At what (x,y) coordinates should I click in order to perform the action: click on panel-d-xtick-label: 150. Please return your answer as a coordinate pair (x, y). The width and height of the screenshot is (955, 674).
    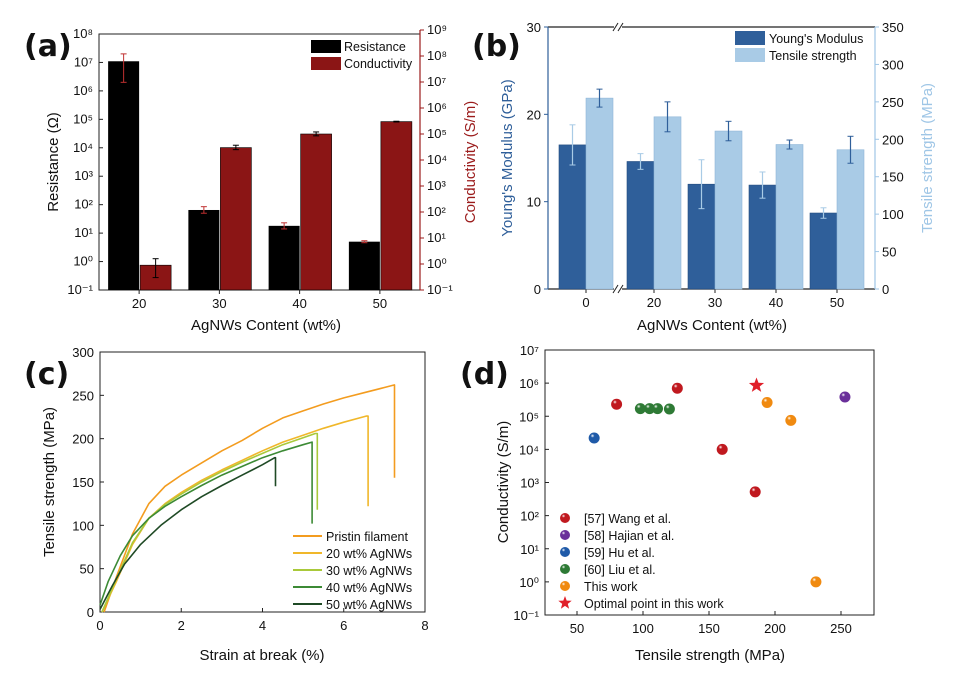
    Looking at the image, I should click on (709, 628).